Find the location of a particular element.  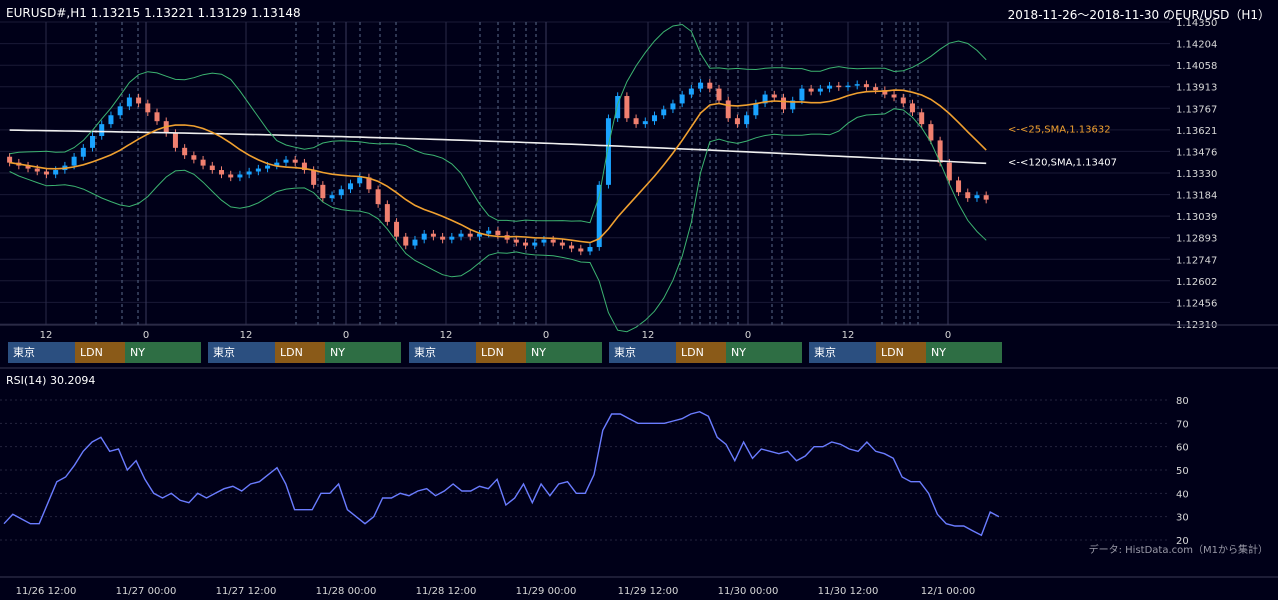

price-tick-label: 1.13476 is located at coordinates (1196, 152).